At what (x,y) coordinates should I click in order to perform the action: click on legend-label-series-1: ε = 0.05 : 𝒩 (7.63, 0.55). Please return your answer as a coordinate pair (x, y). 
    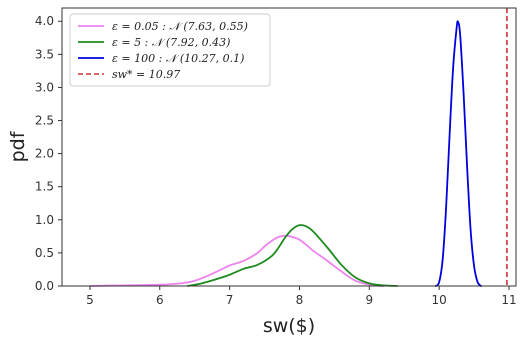
    Looking at the image, I should click on (180, 26).